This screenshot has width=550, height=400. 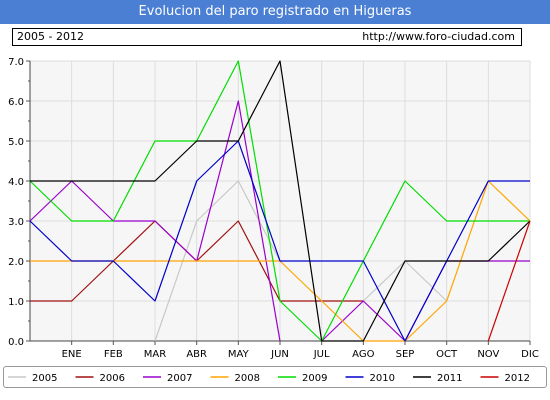 What do you see at coordinates (405, 354) in the screenshot?
I see `x-tick-label: SEP` at bounding box center [405, 354].